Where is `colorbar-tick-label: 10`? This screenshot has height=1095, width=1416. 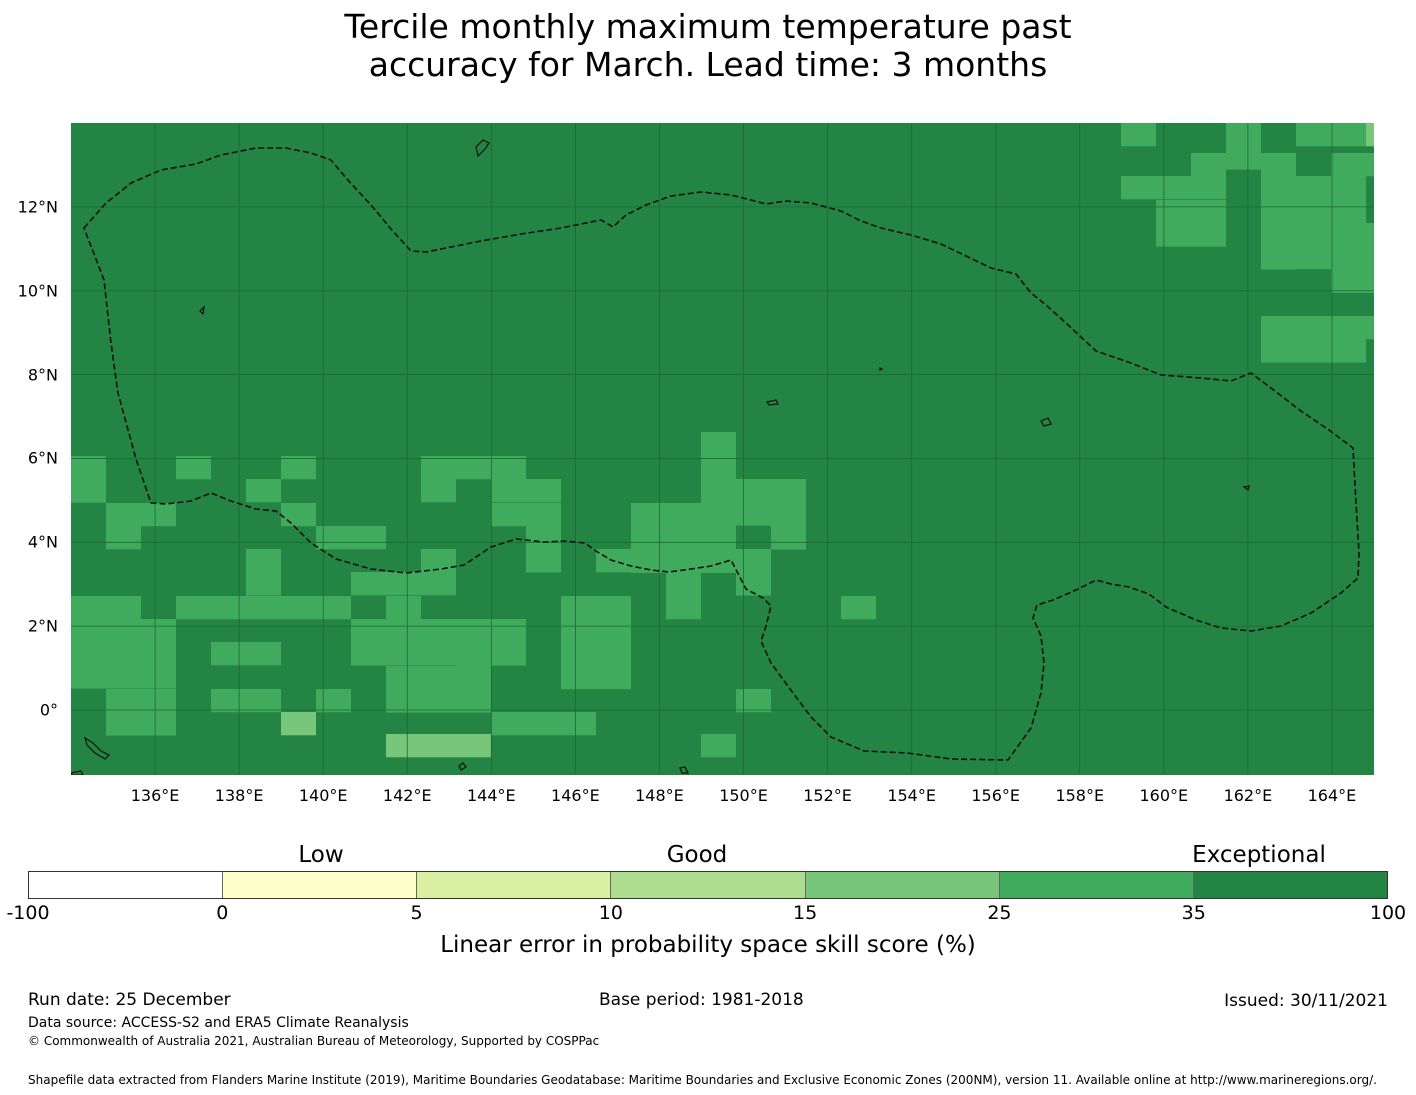
colorbar-tick-label: 10 is located at coordinates (610, 913).